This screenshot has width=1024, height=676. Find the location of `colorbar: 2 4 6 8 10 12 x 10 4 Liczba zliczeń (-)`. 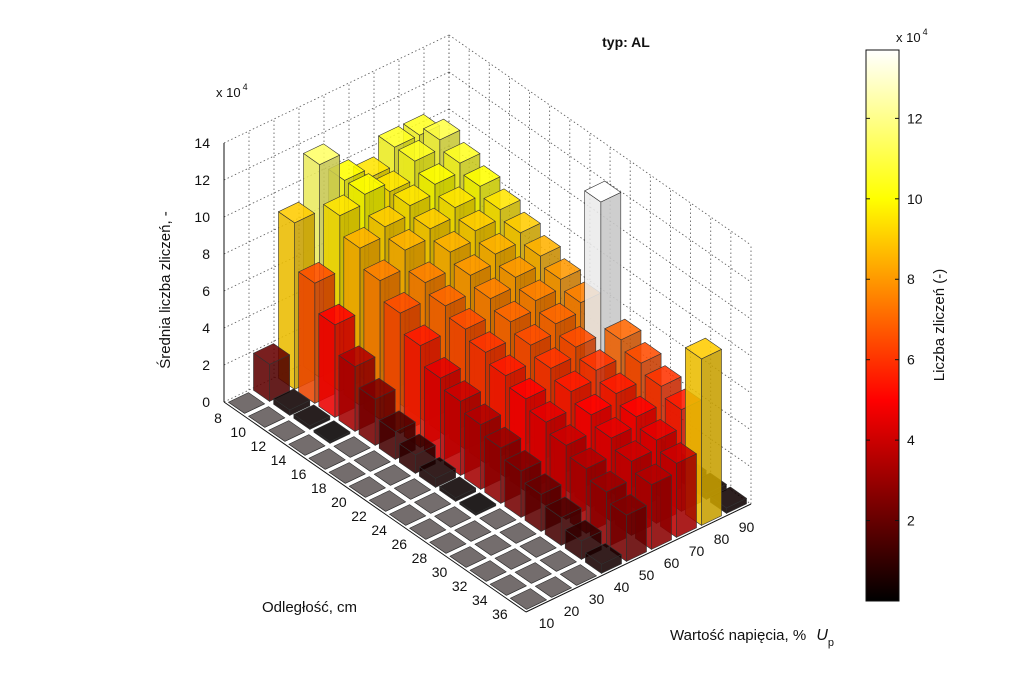

colorbar: 2 4 6 8 10 12 x 10 4 Liczba zliczeń (-) is located at coordinates (906, 314).